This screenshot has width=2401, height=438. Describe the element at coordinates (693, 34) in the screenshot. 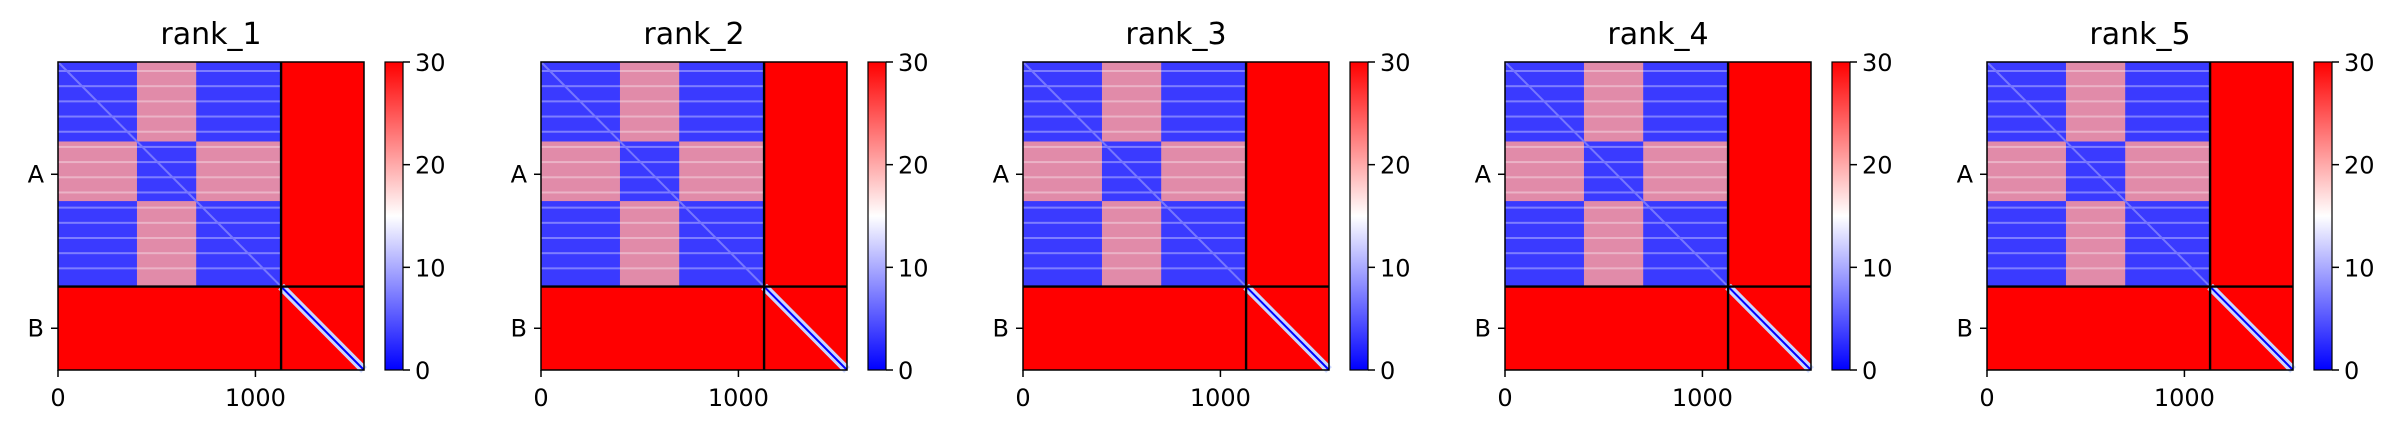

I see `panel-title: rank_2` at that location.